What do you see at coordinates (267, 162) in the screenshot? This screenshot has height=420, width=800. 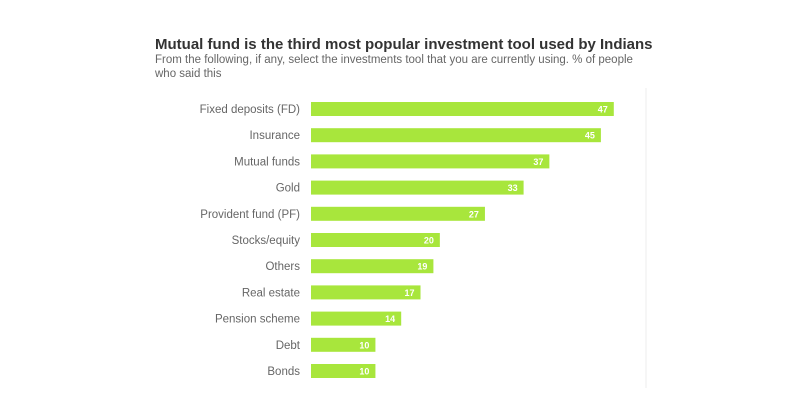 I see `category-label: Mutual funds` at bounding box center [267, 162].